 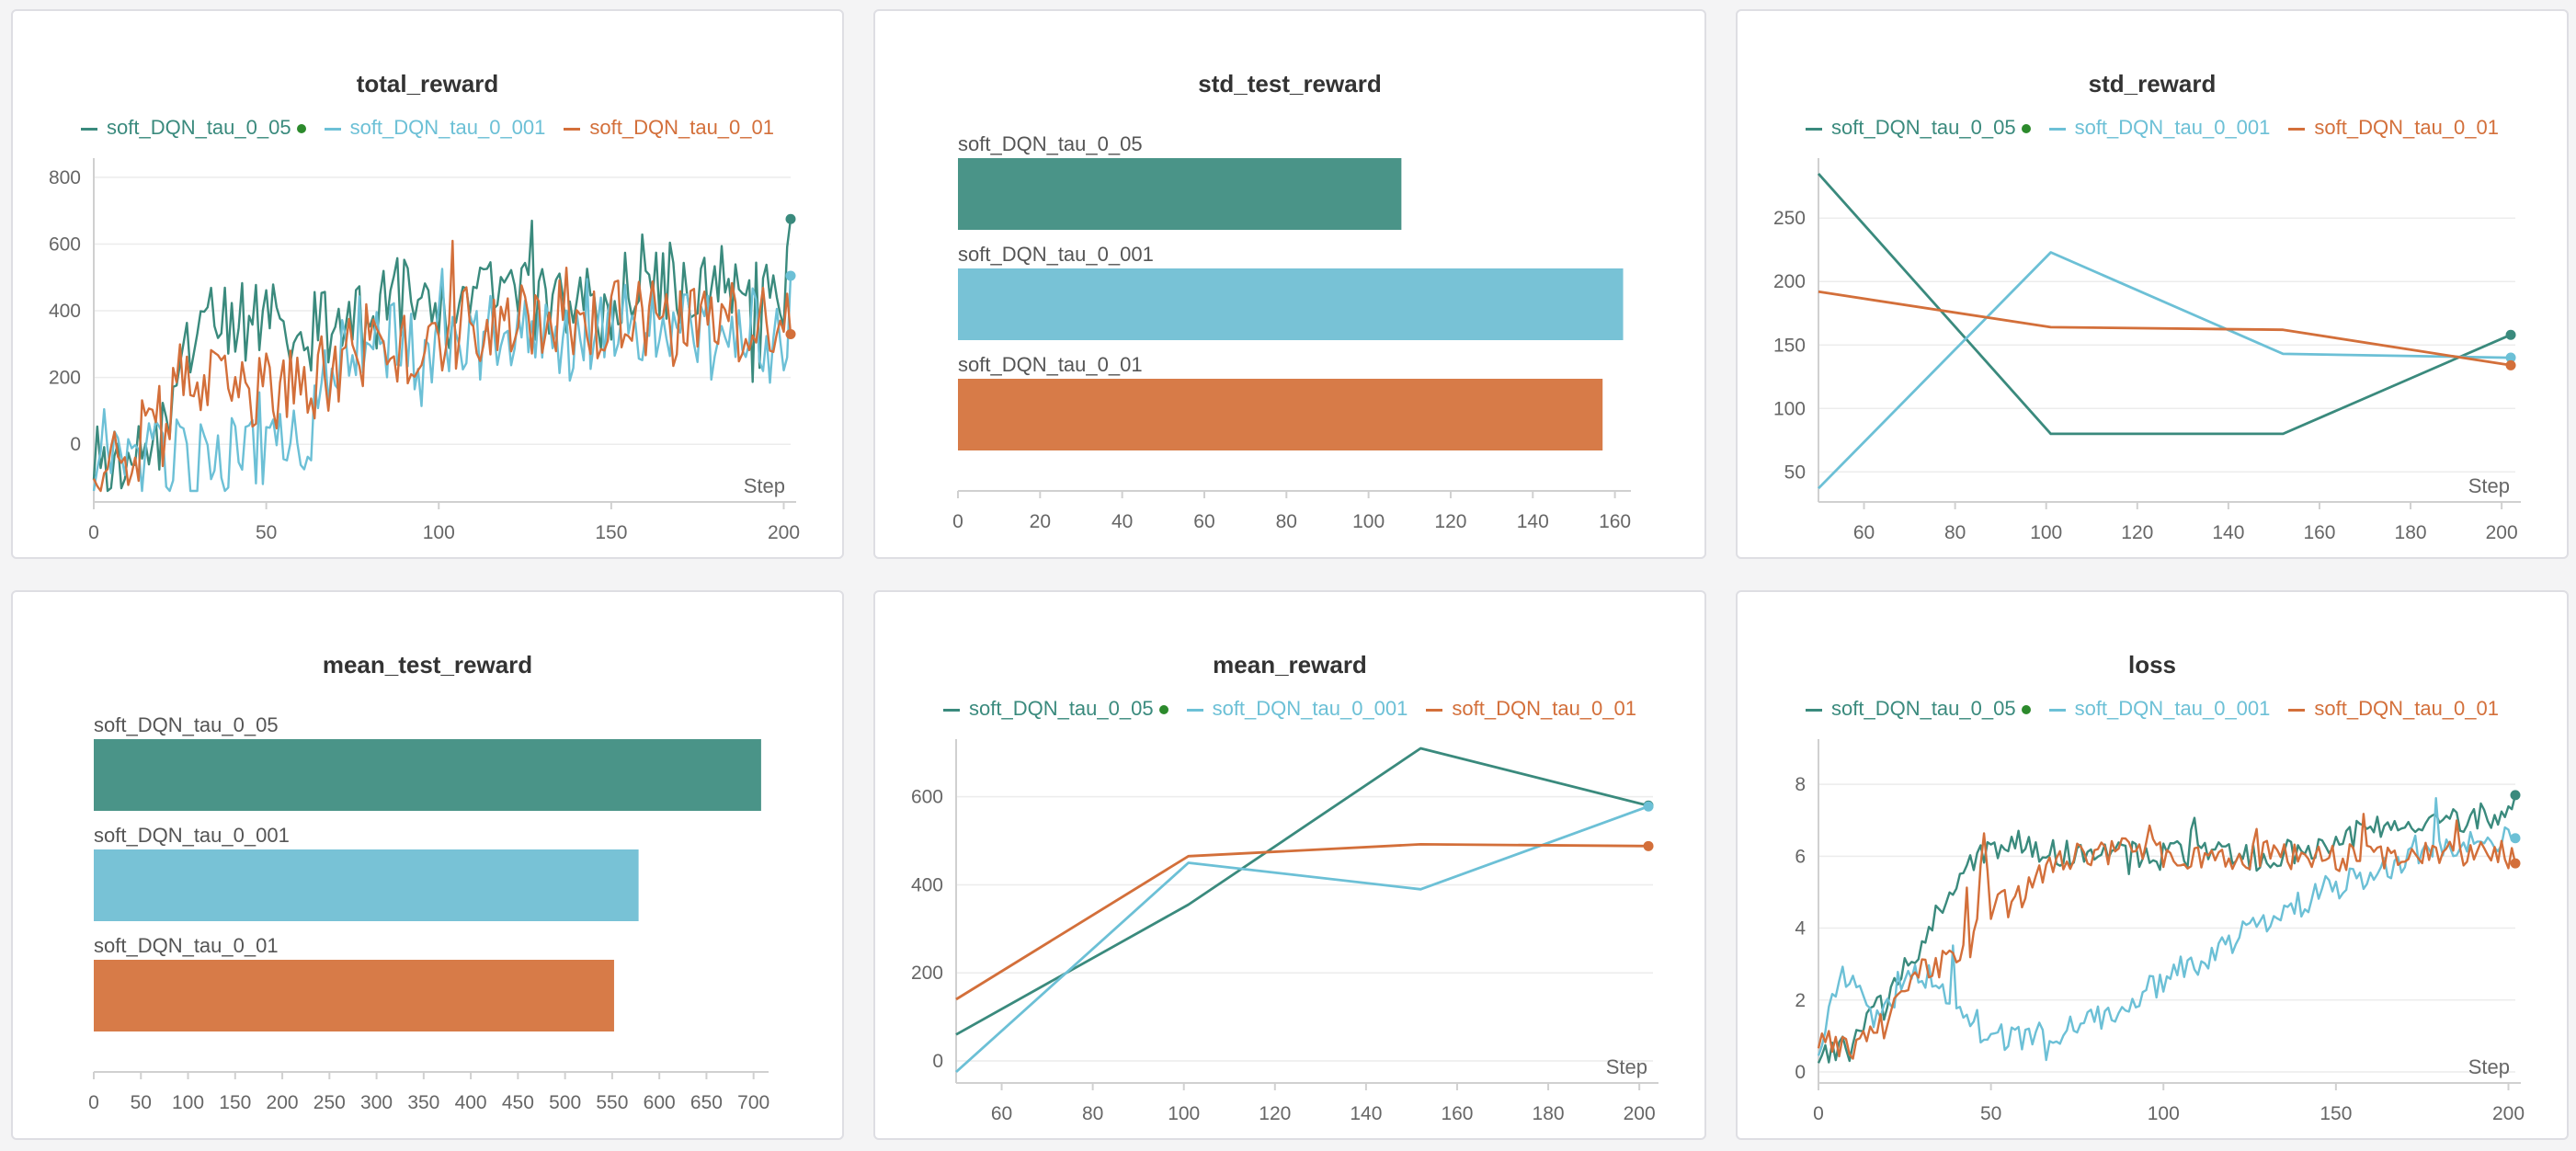 I want to click on chart-svg: 0 200 400 600 60 80 100 120 140 160 180 200 Step, so click(x=1284, y=931).